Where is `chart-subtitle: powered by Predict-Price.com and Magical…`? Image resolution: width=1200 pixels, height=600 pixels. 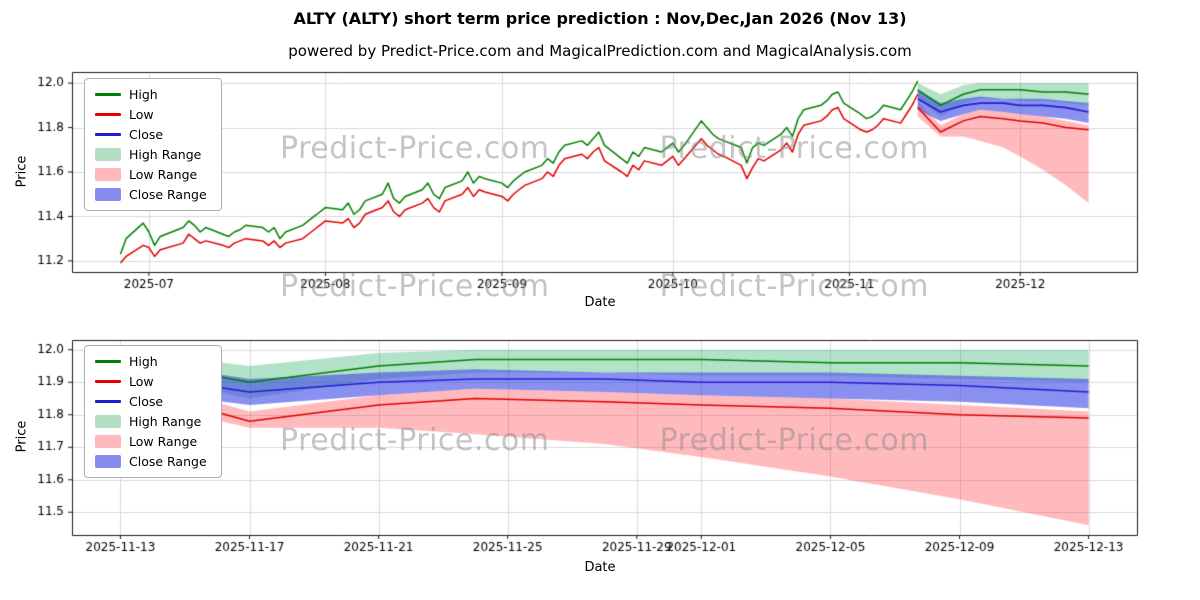
chart-subtitle: powered by Predict-Price.com and Magical… is located at coordinates (600, 51).